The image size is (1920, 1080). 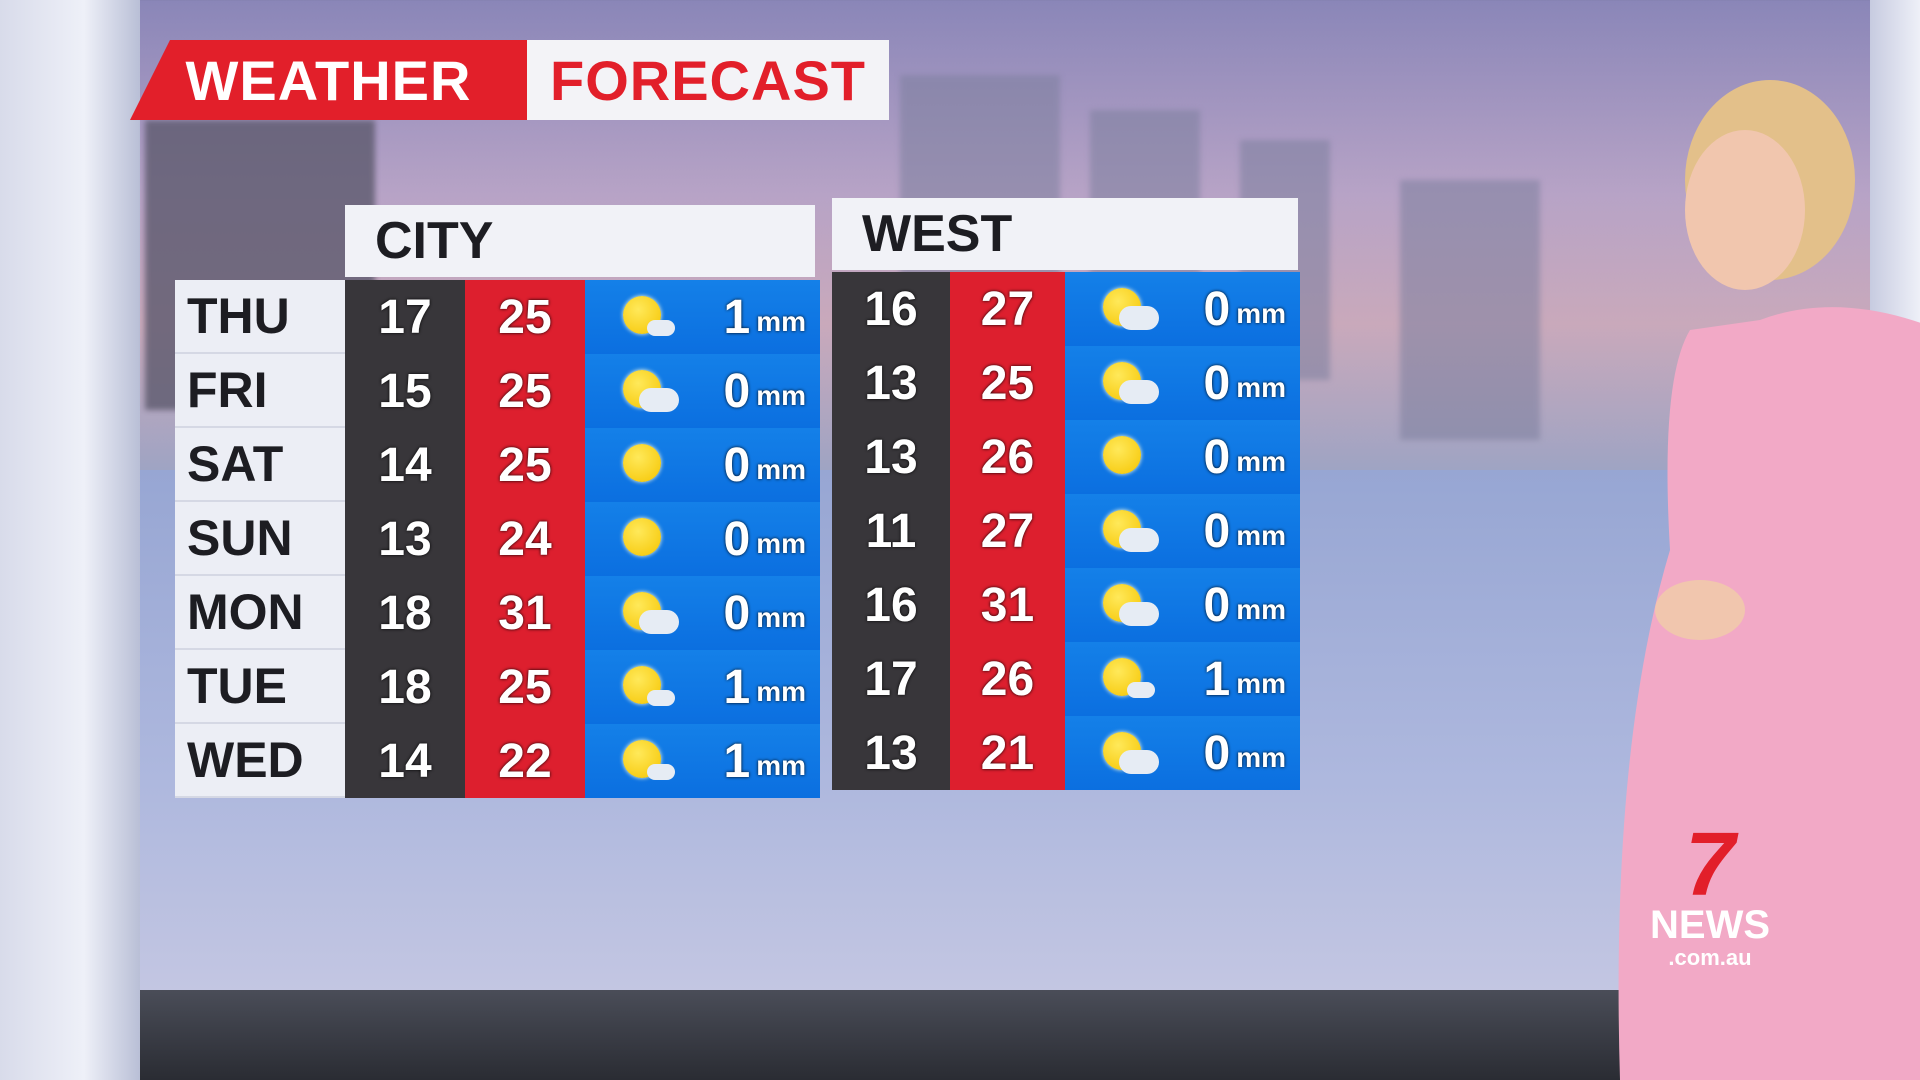 I want to click on high-temp: 22, so click(x=525, y=761).